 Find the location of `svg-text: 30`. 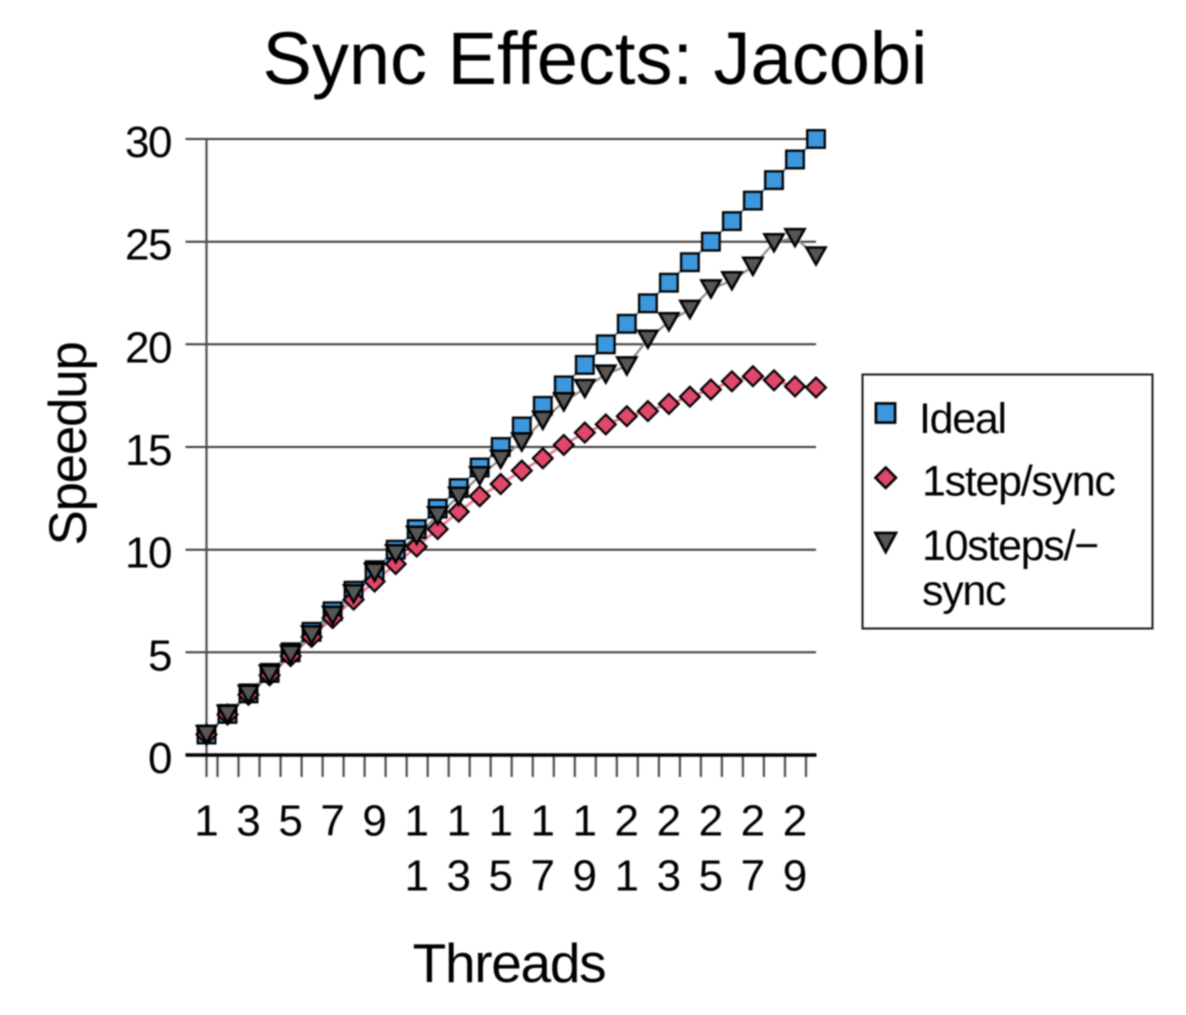

svg-text: 30 is located at coordinates (148, 142).